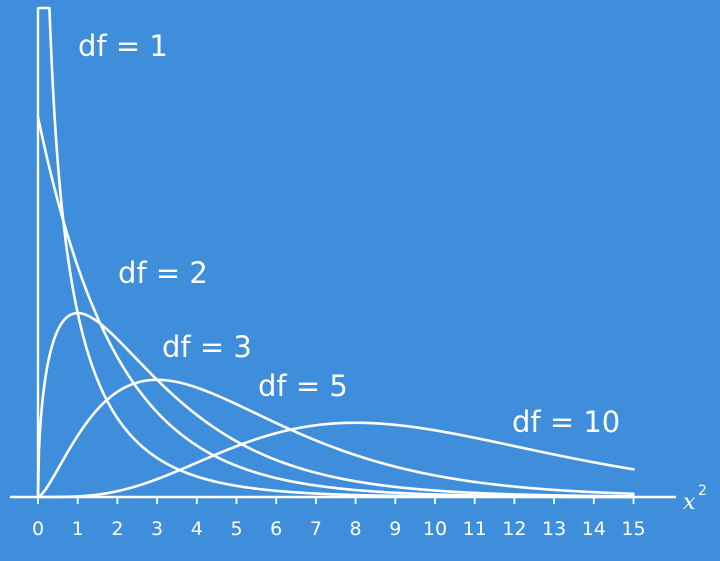  What do you see at coordinates (475, 529) in the screenshot?
I see `x-tick-label-11: 11` at bounding box center [475, 529].